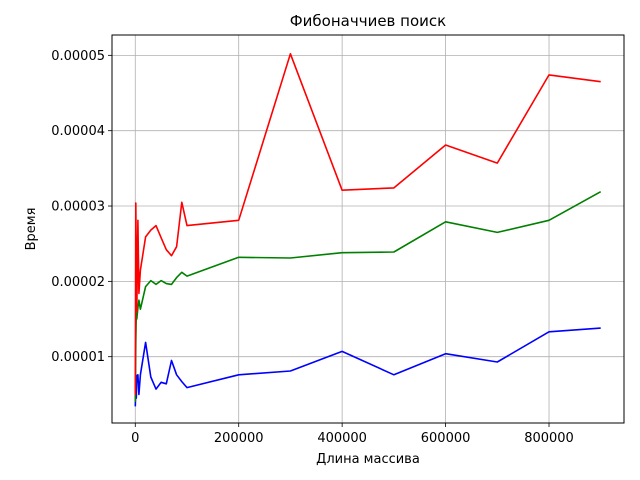 The height and width of the screenshot is (480, 640). Describe the element at coordinates (78, 282) in the screenshot. I see `y-tick-label: 0.00002` at that location.